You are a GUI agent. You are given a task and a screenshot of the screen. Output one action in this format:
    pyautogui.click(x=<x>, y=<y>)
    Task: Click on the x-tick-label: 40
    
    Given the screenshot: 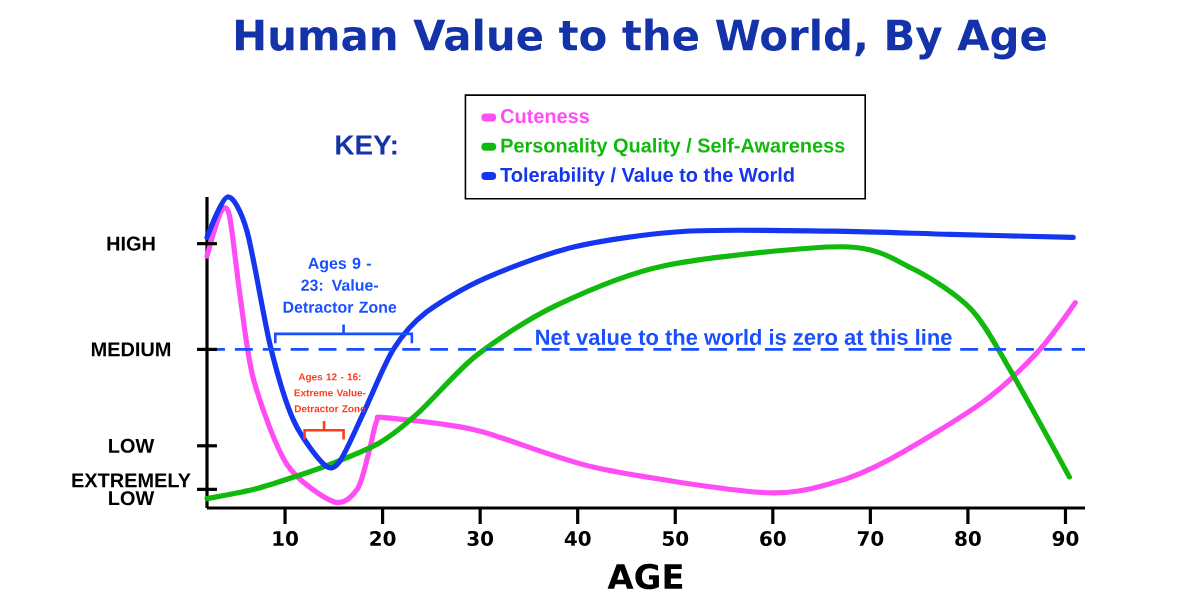 What is the action you would take?
    pyautogui.click(x=577, y=538)
    